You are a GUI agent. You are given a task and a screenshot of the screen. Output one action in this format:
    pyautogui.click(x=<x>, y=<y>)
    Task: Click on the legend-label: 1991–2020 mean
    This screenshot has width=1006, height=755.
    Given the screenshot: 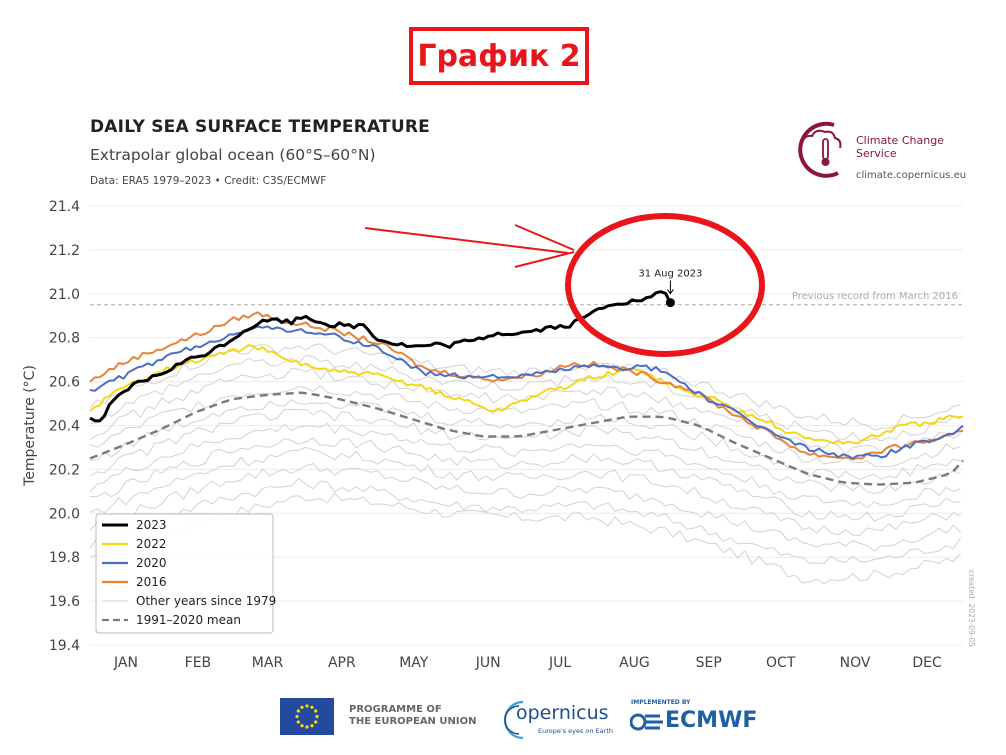 What is the action you would take?
    pyautogui.click(x=188, y=620)
    